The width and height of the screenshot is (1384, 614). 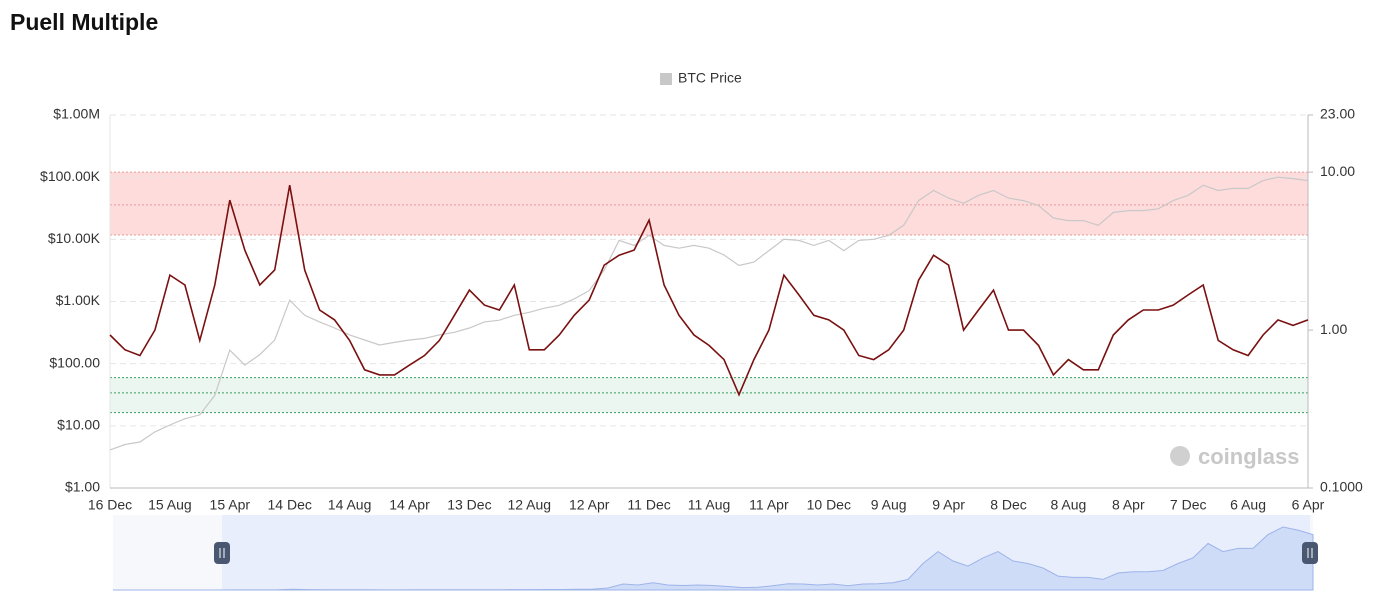 I want to click on y-tick-label: $1.00K, so click(x=78, y=300).